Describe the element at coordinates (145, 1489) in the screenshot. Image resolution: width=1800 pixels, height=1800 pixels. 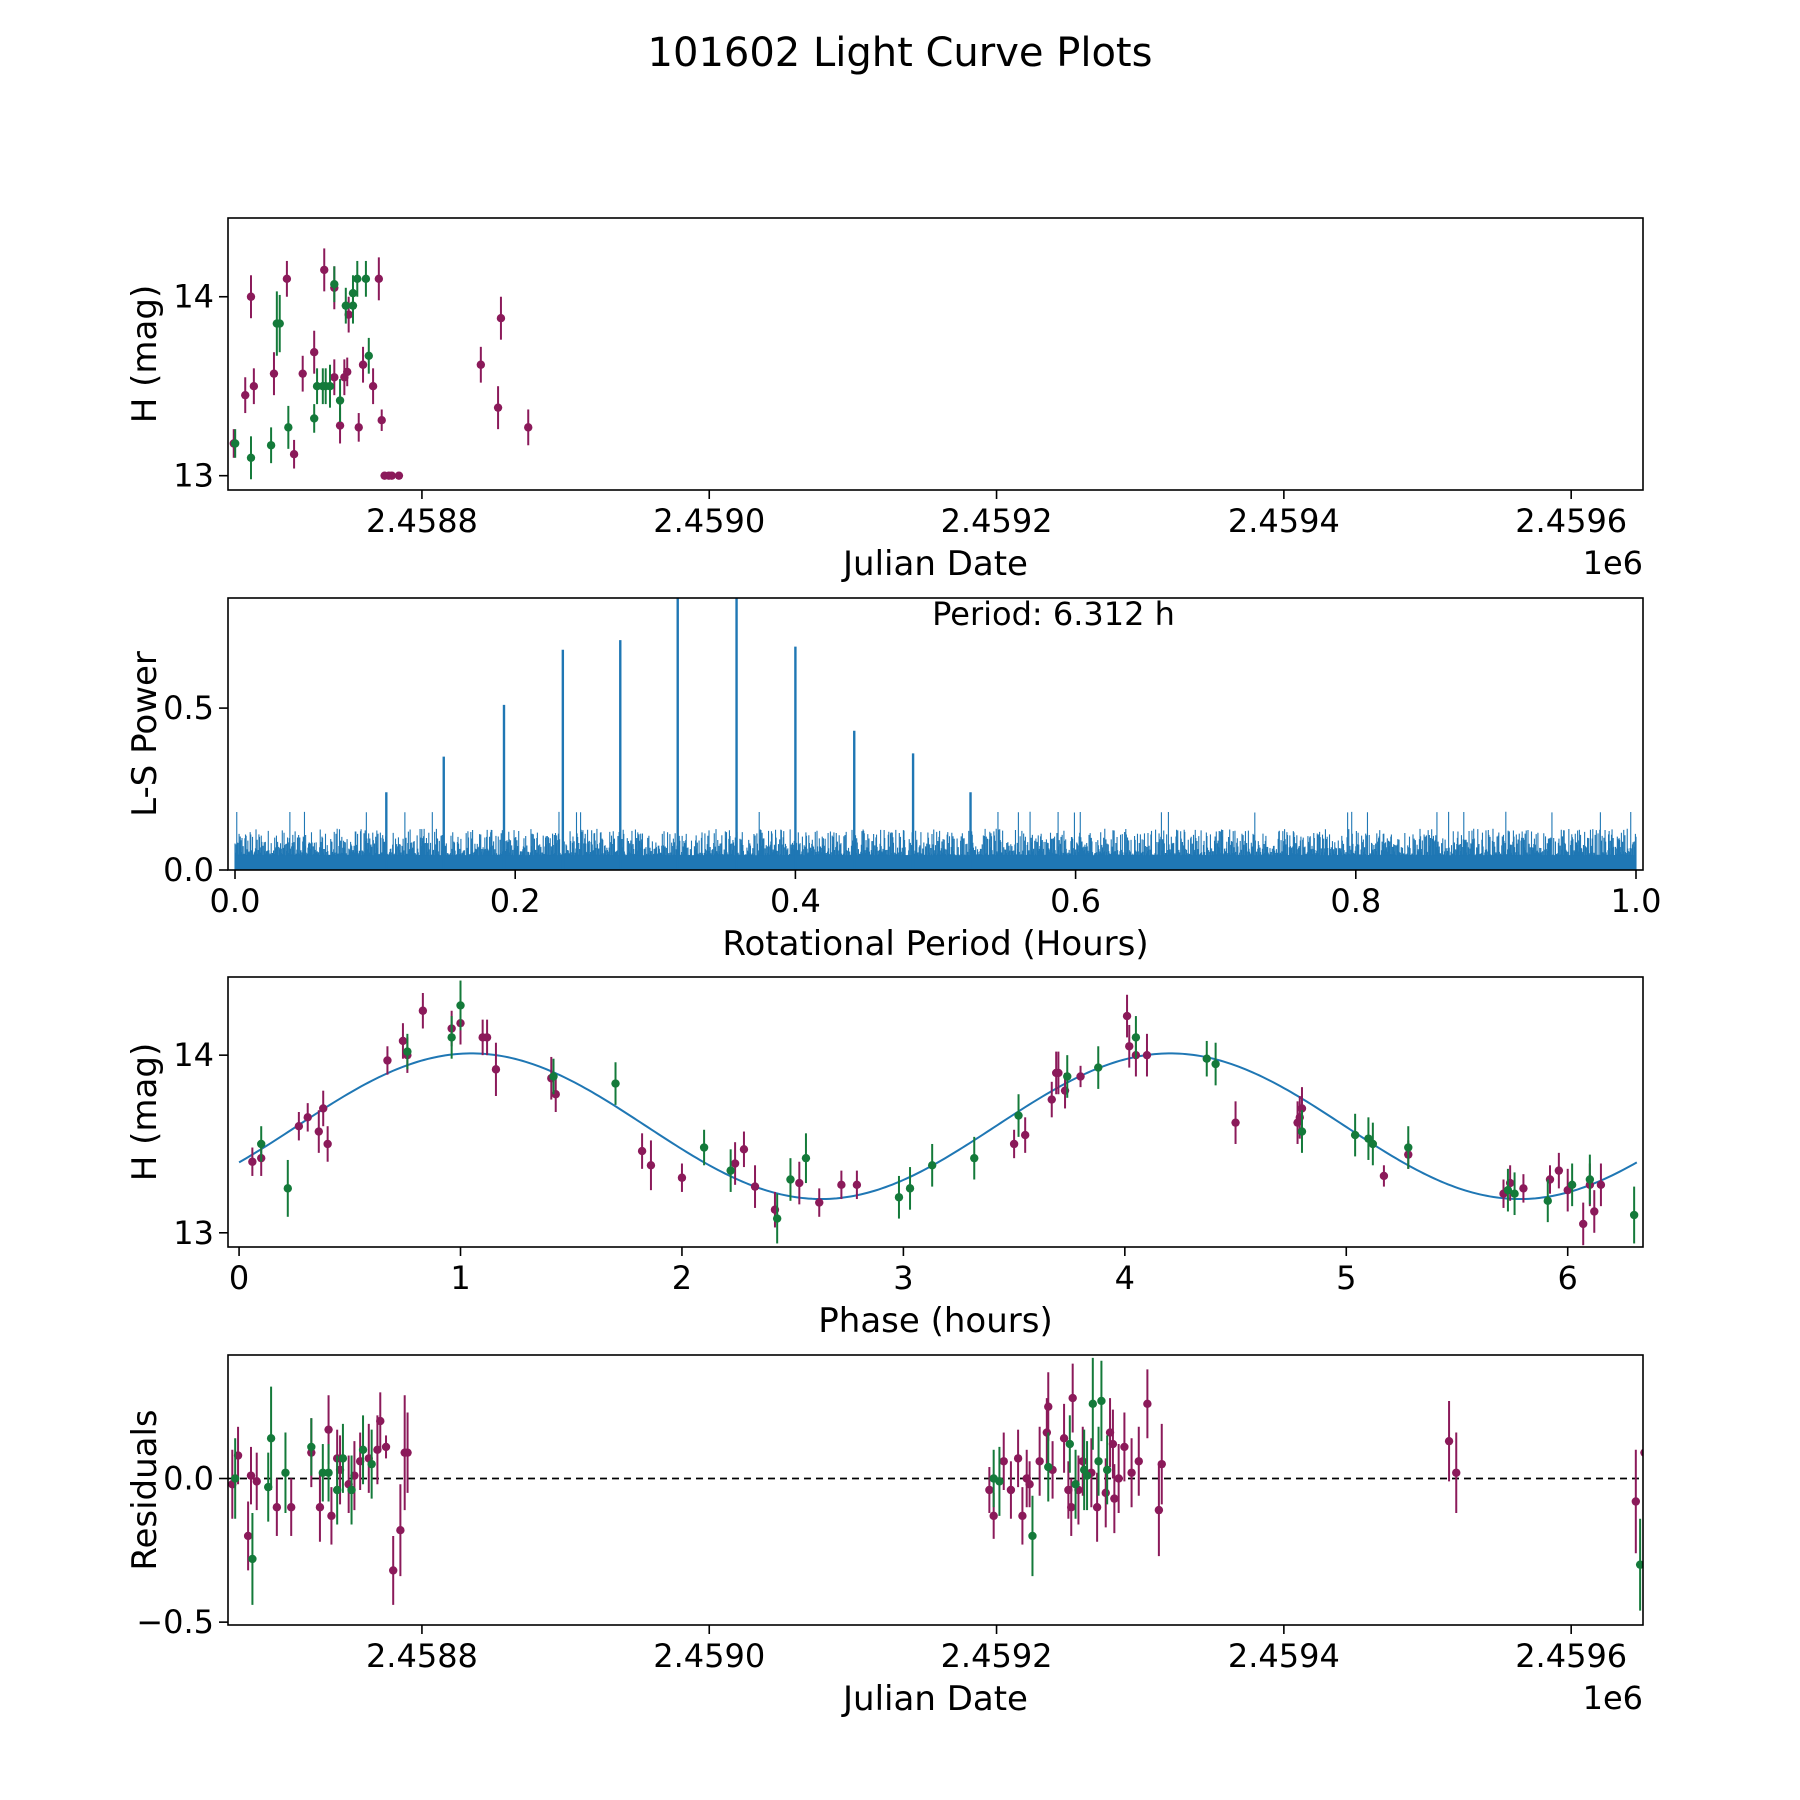
I see `y-axis-label: Residuals` at that location.